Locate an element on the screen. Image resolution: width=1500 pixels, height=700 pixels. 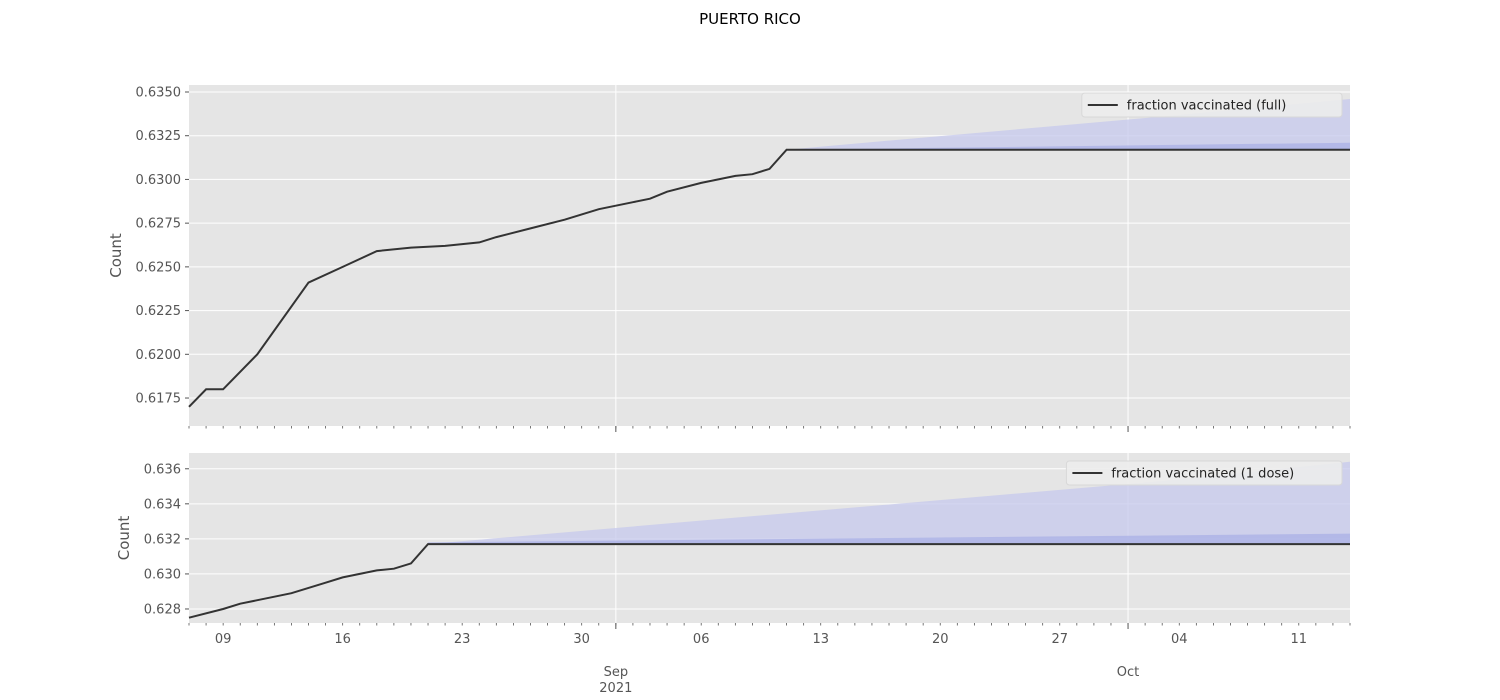
legend-label: fraction vaccinated (1 dose) is located at coordinates (1202, 474).